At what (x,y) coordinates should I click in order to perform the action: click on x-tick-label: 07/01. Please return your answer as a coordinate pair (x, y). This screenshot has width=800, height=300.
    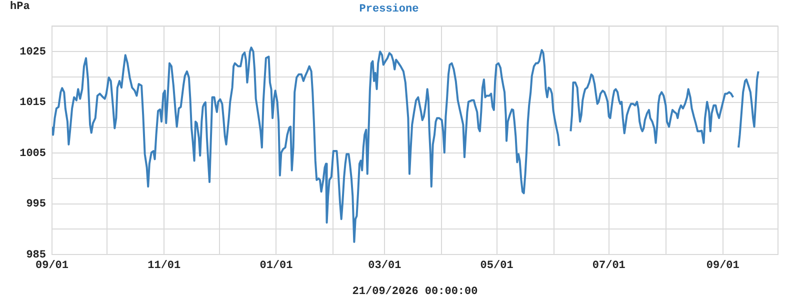
    Looking at the image, I should click on (609, 266).